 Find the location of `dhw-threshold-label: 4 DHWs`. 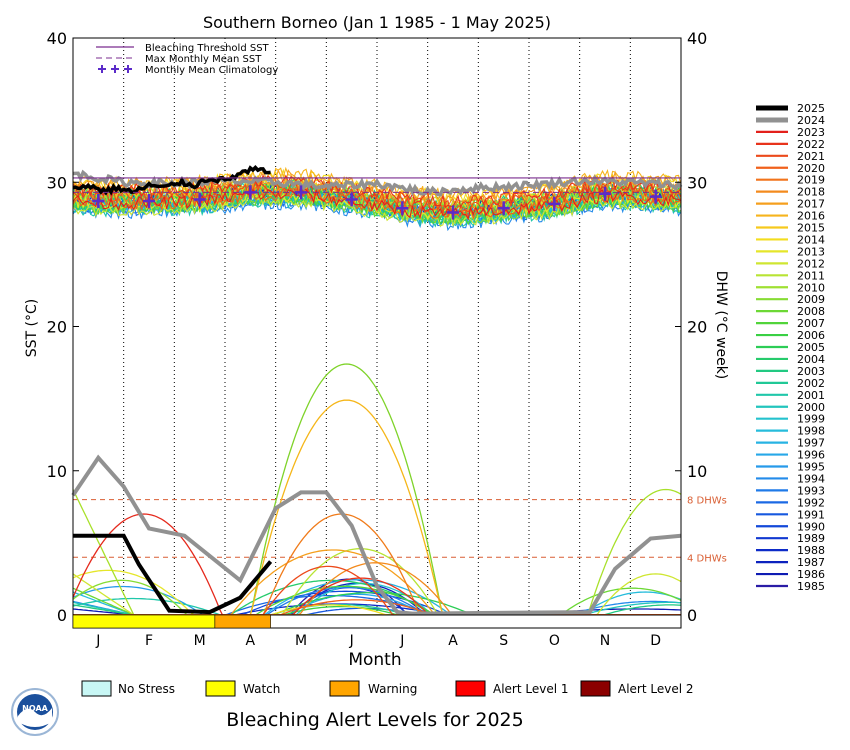

dhw-threshold-label: 4 DHWs is located at coordinates (707, 558).